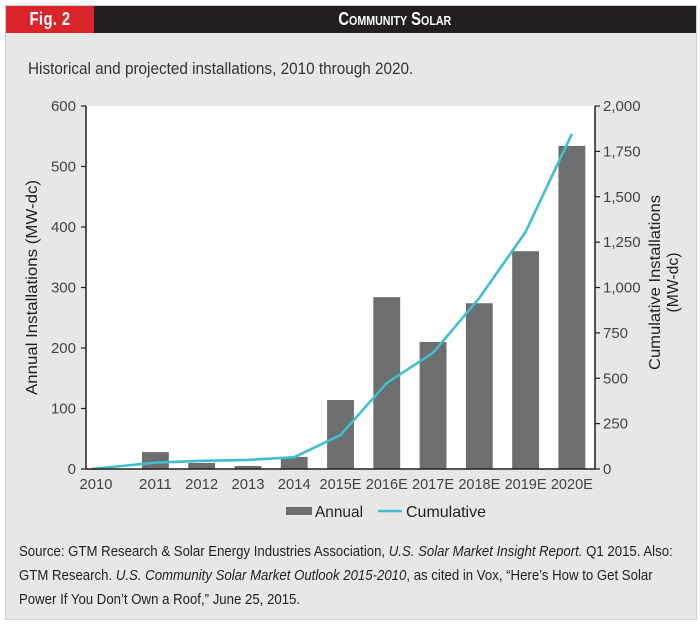  What do you see at coordinates (615, 333) in the screenshot?
I see `right-tick-label: 750` at bounding box center [615, 333].